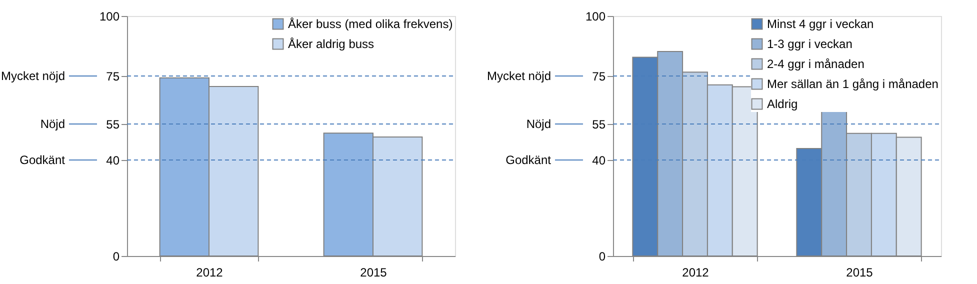 This screenshot has width=977, height=284. What do you see at coordinates (331, 44) in the screenshot?
I see `legend-label: Åker aldrig buss` at bounding box center [331, 44].